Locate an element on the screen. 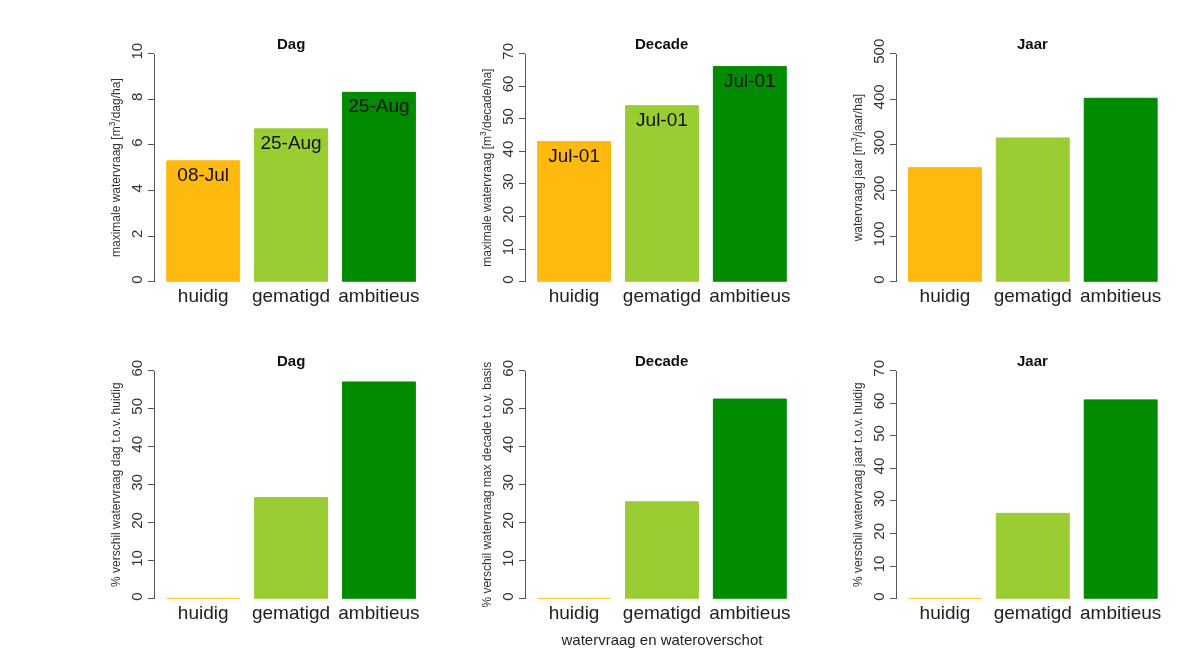  y-tick-label: 6 is located at coordinates (136, 142).